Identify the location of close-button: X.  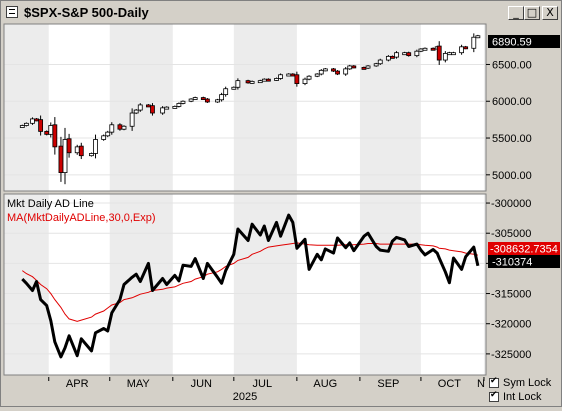
(550, 13).